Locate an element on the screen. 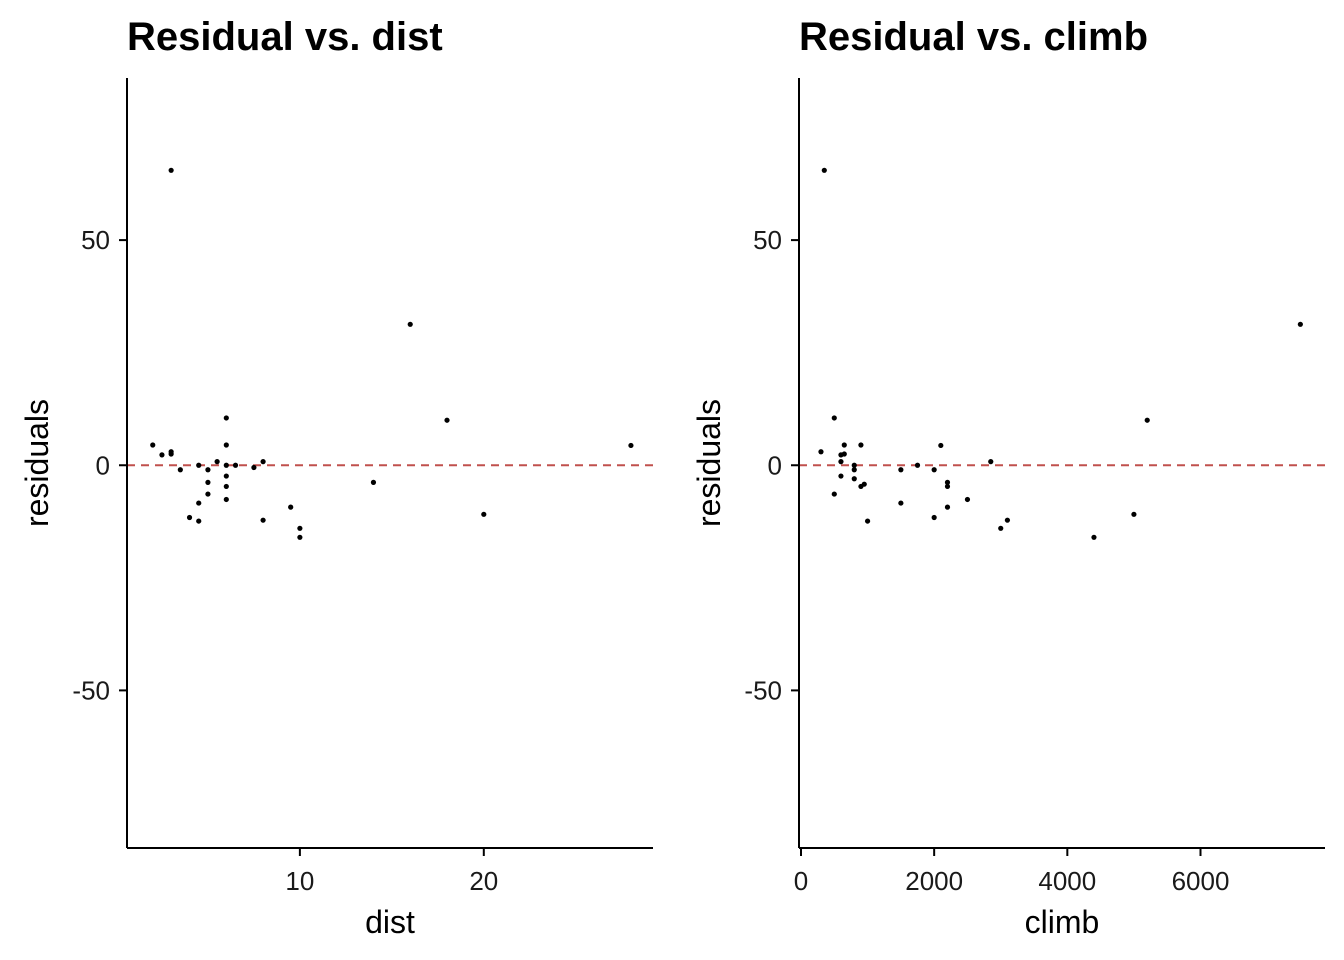 The image size is (1344, 960). x-axis-label: climb is located at coordinates (1062, 922).